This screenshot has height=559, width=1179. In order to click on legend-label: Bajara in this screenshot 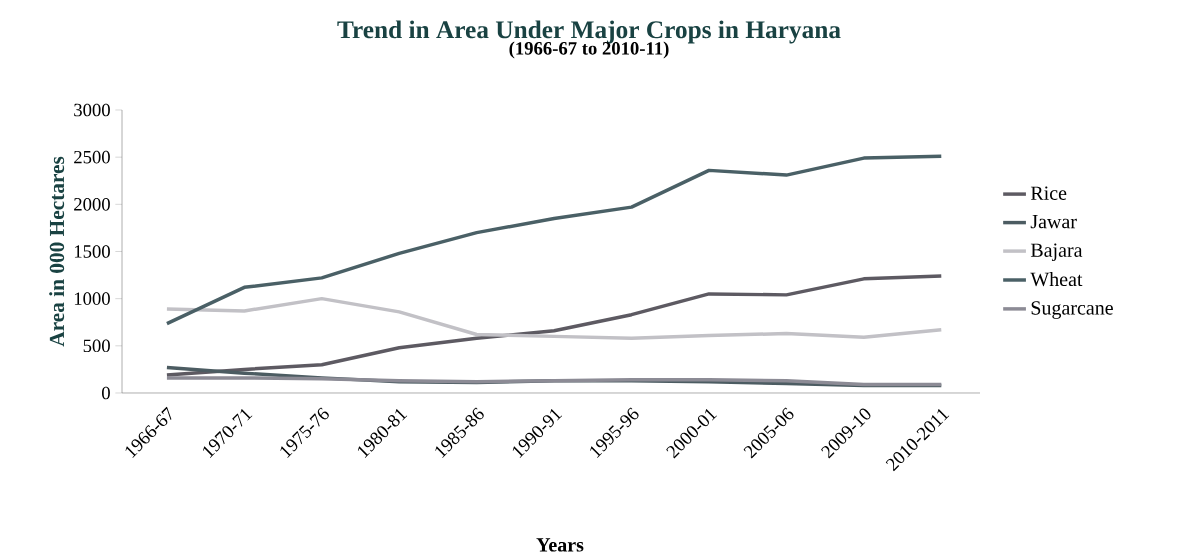, I will do `click(1056, 252)`.